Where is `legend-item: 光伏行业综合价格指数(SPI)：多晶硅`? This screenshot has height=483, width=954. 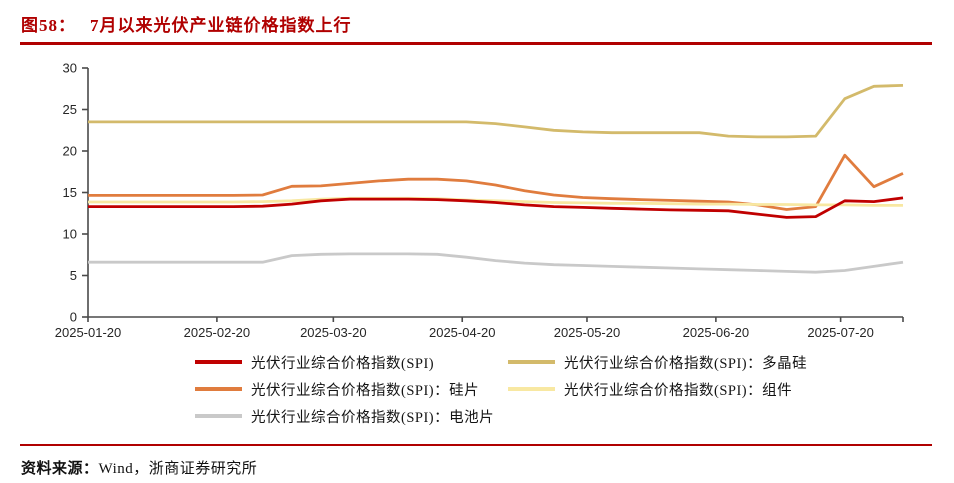
legend-item: 光伏行业综合价格指数(SPI)：多晶硅 is located at coordinates (658, 362).